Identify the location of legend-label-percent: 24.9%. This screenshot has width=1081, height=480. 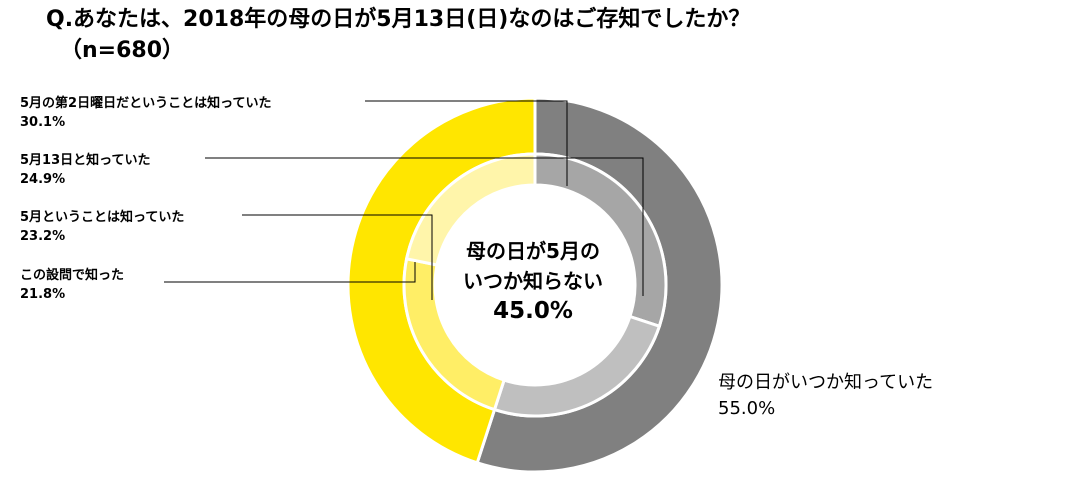
(43, 179).